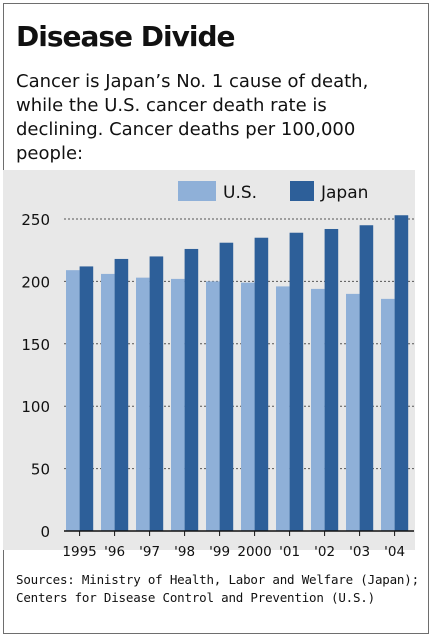 The image size is (434, 639). I want to click on legend-label-japan: Japan, so click(344, 193).